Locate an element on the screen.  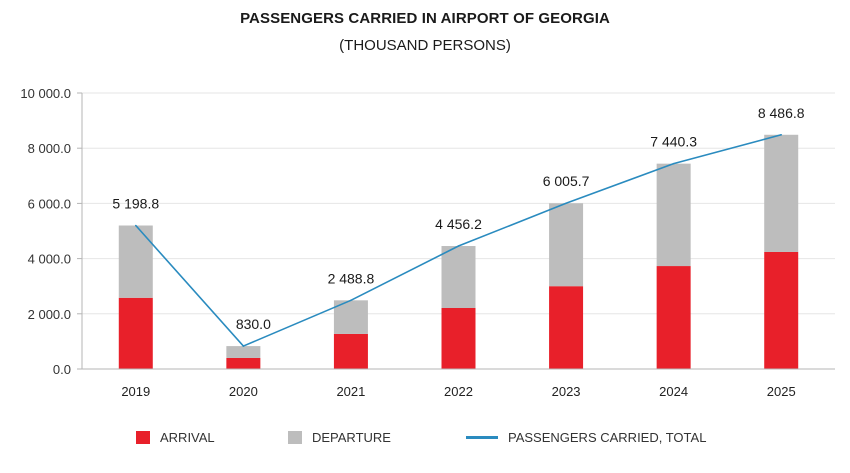
bar-arrival-2025 is located at coordinates (781, 310).